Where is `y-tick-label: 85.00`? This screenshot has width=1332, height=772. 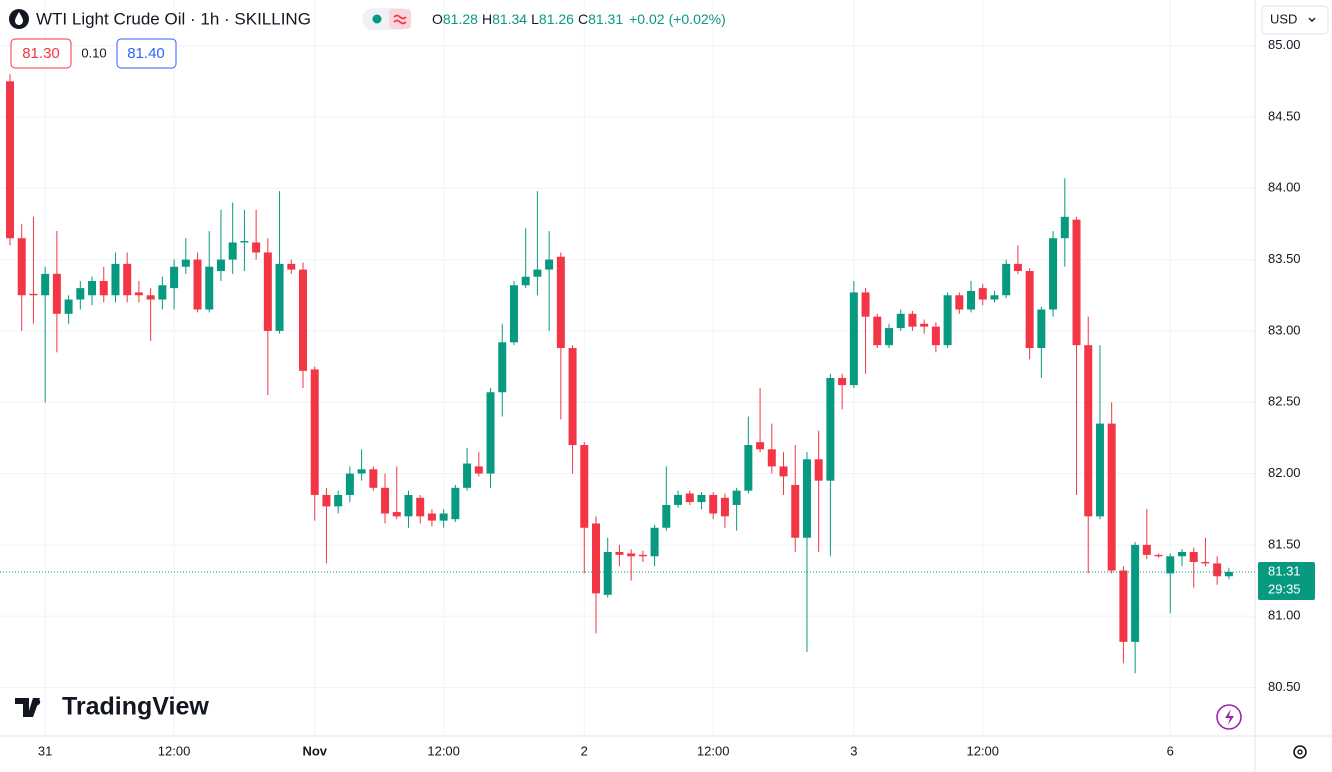
y-tick-label: 85.00 is located at coordinates (1284, 44).